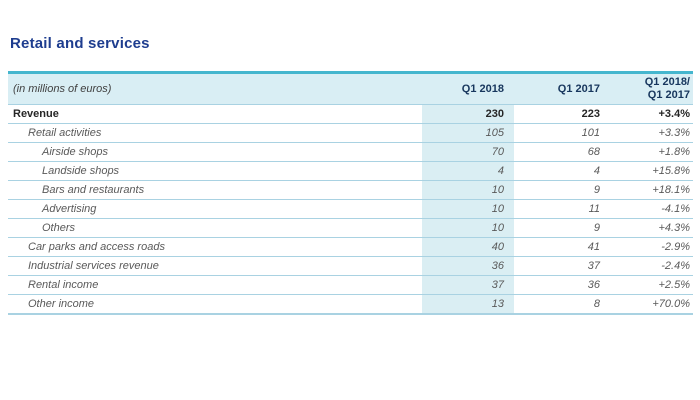 This screenshot has width=700, height=400. I want to click on row-label: Retail activities, so click(65, 133).